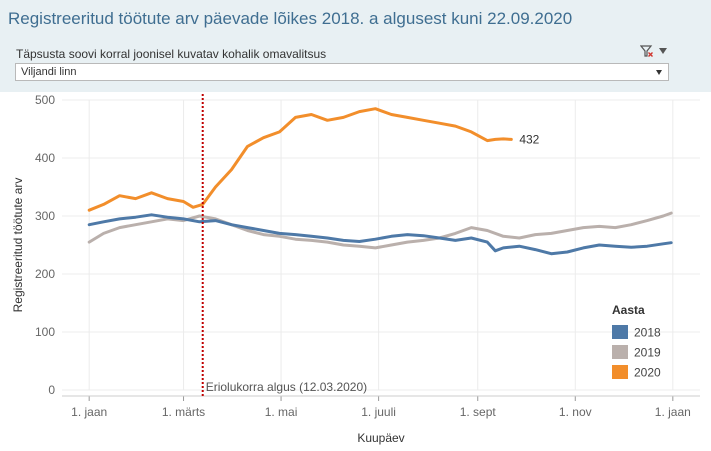 The height and width of the screenshot is (451, 711). I want to click on y-axis-title: Registreeritud töötute arv, so click(18, 245).